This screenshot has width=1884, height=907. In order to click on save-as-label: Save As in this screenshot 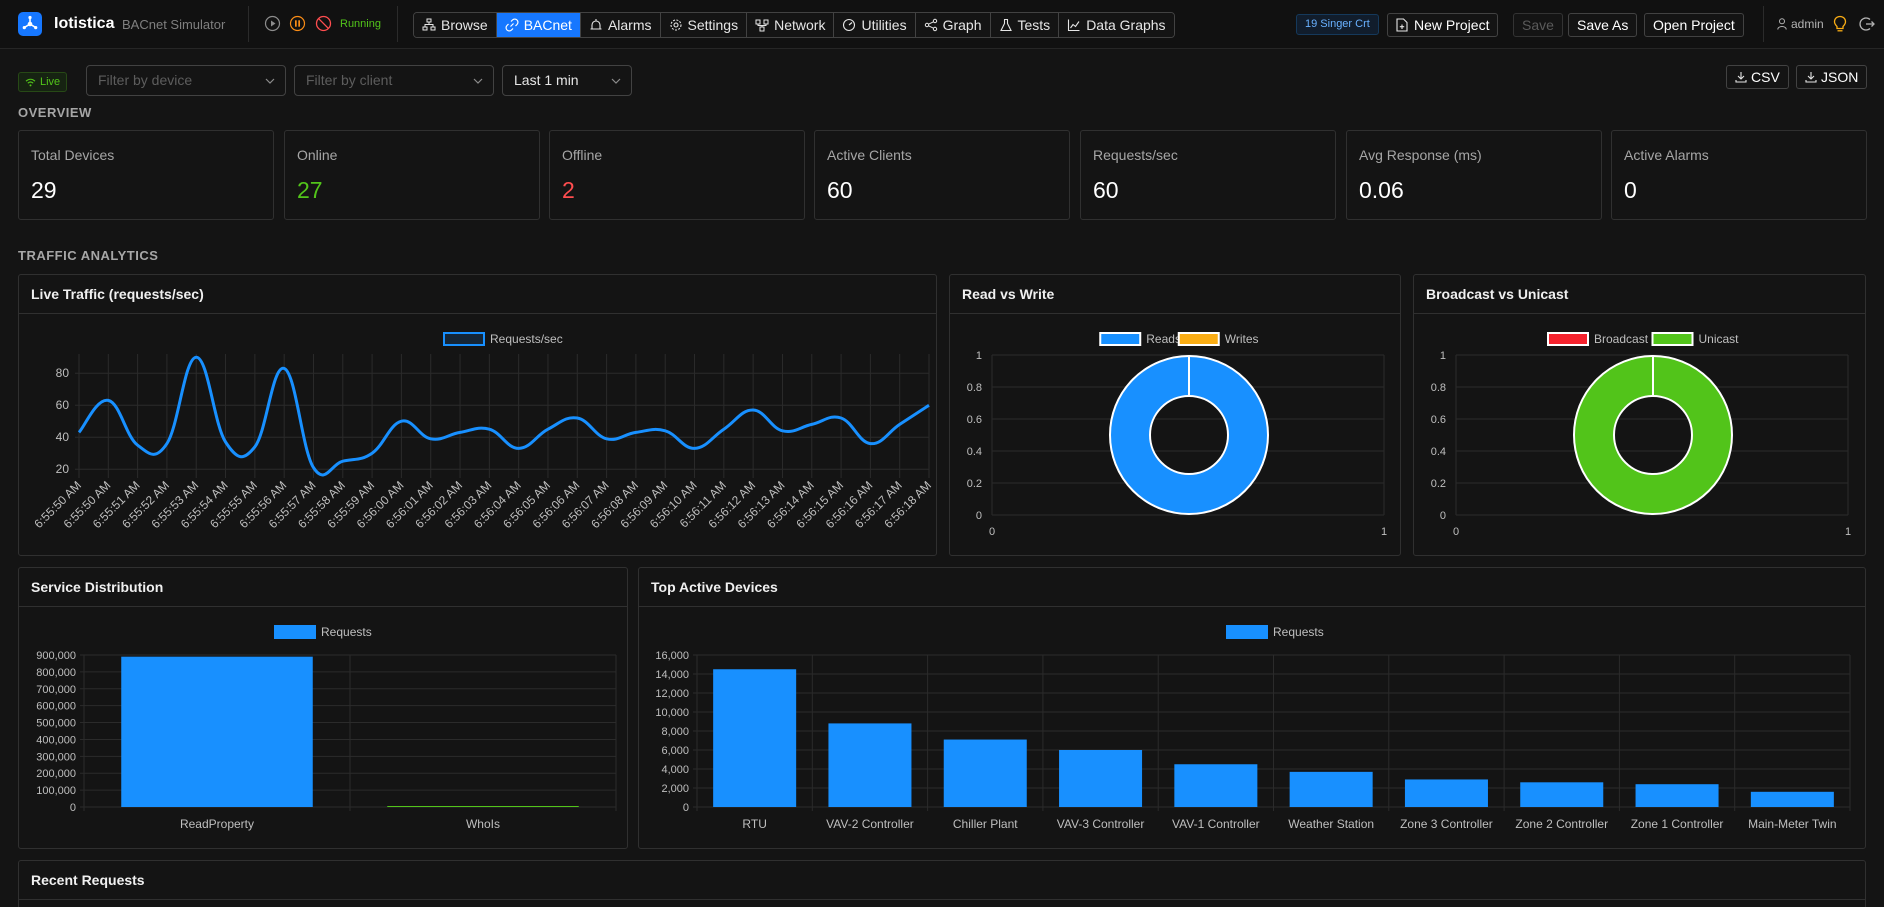, I will do `click(1603, 25)`.